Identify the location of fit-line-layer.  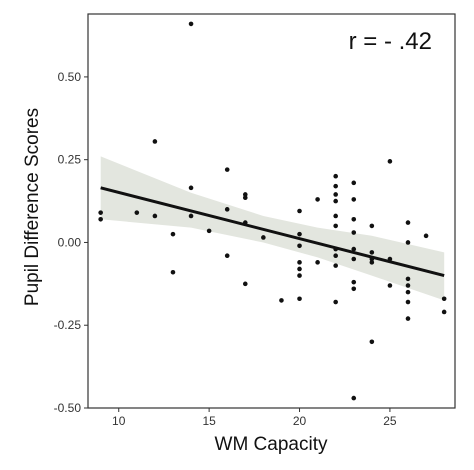
(272, 232).